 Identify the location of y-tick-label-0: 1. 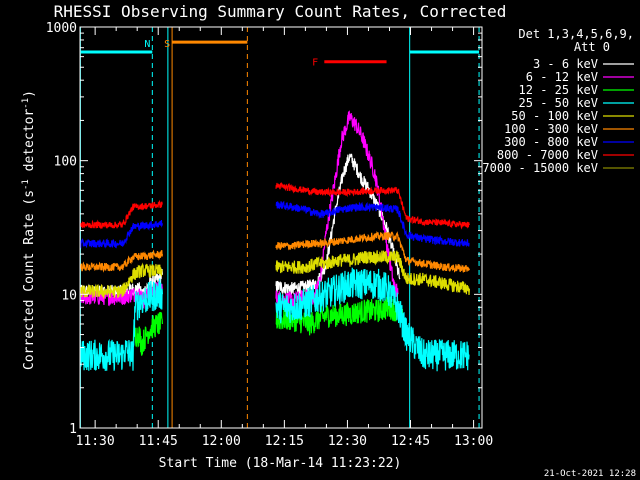
(73, 429).